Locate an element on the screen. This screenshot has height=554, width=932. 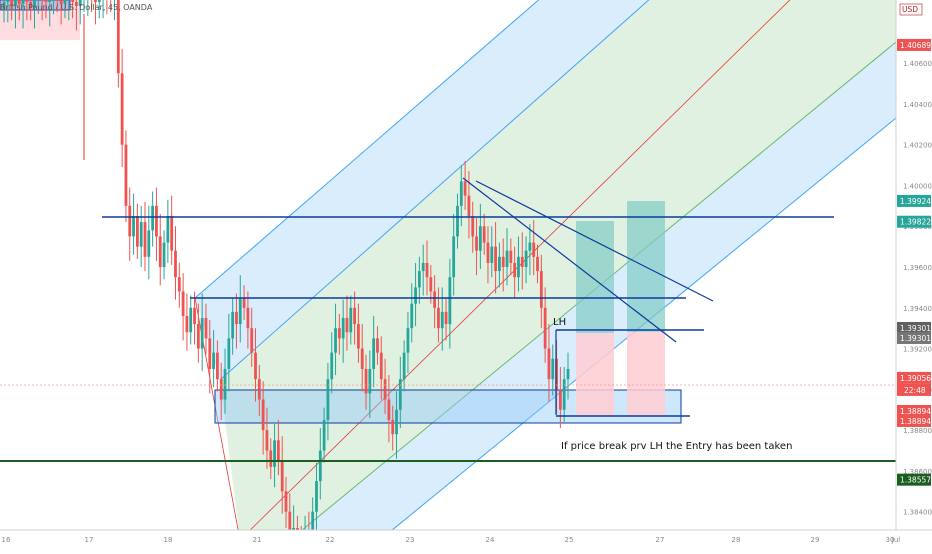
currency-badge: USD is located at coordinates (910, 9).